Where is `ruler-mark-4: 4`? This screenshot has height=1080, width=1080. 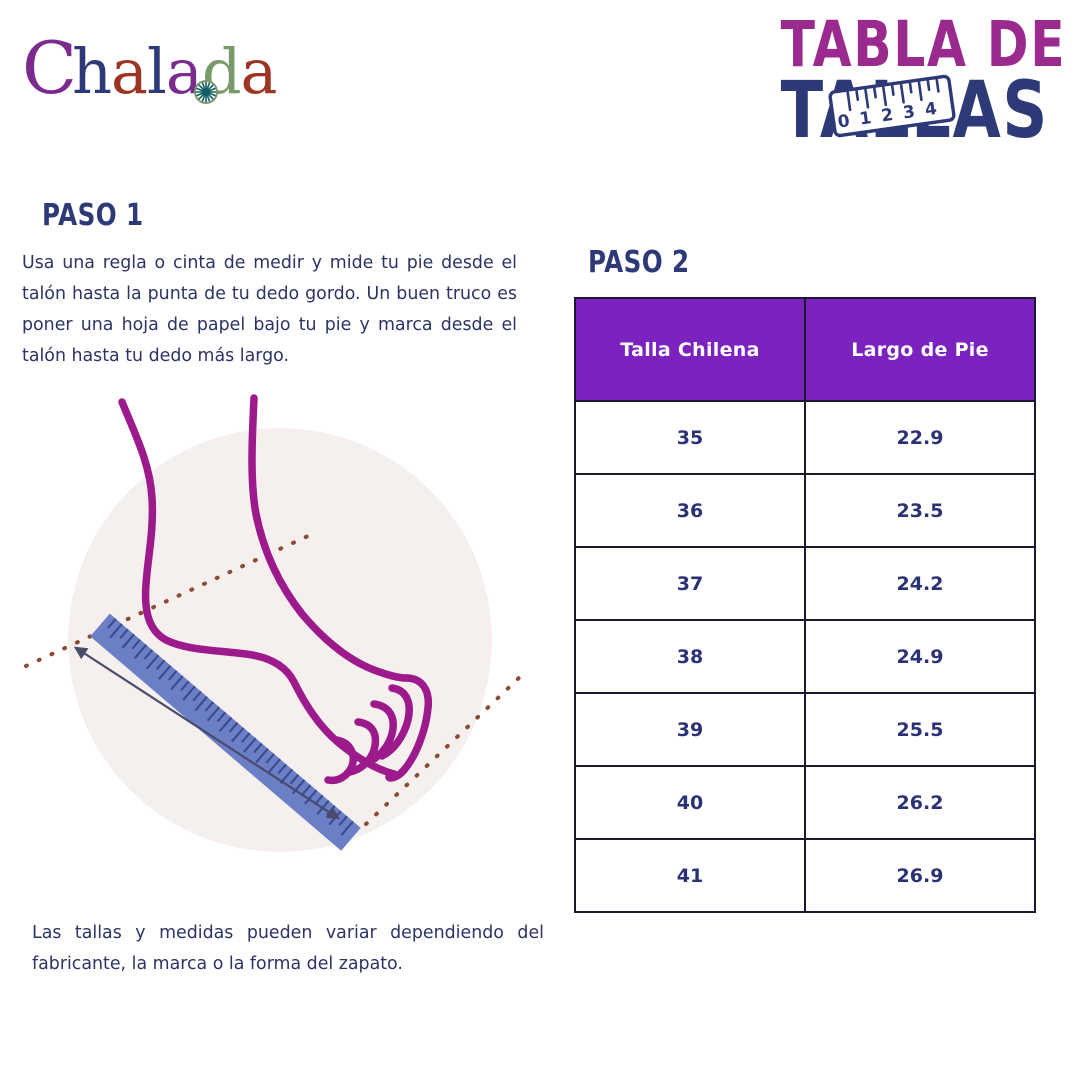
ruler-mark-4: 4 is located at coordinates (931, 109).